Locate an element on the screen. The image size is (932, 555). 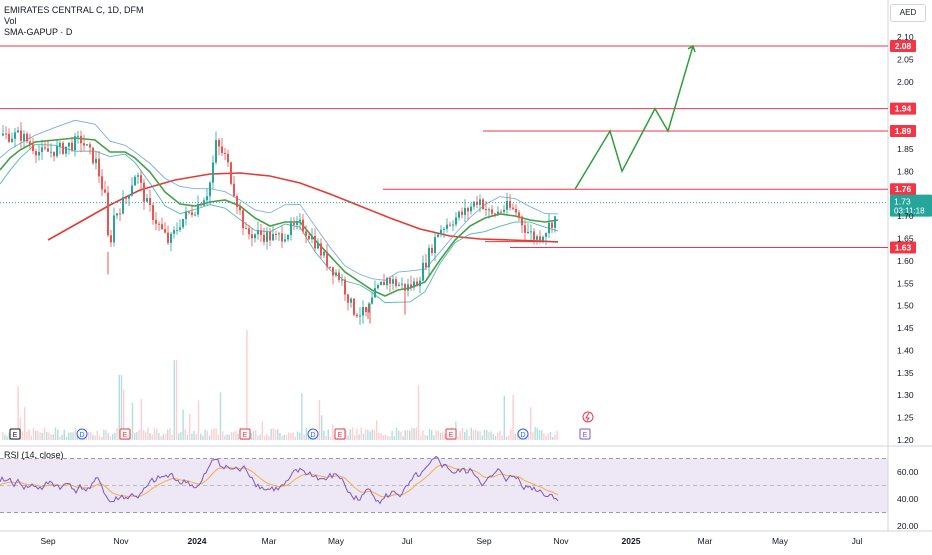
level-tag-text: 1.63 is located at coordinates (903, 247).